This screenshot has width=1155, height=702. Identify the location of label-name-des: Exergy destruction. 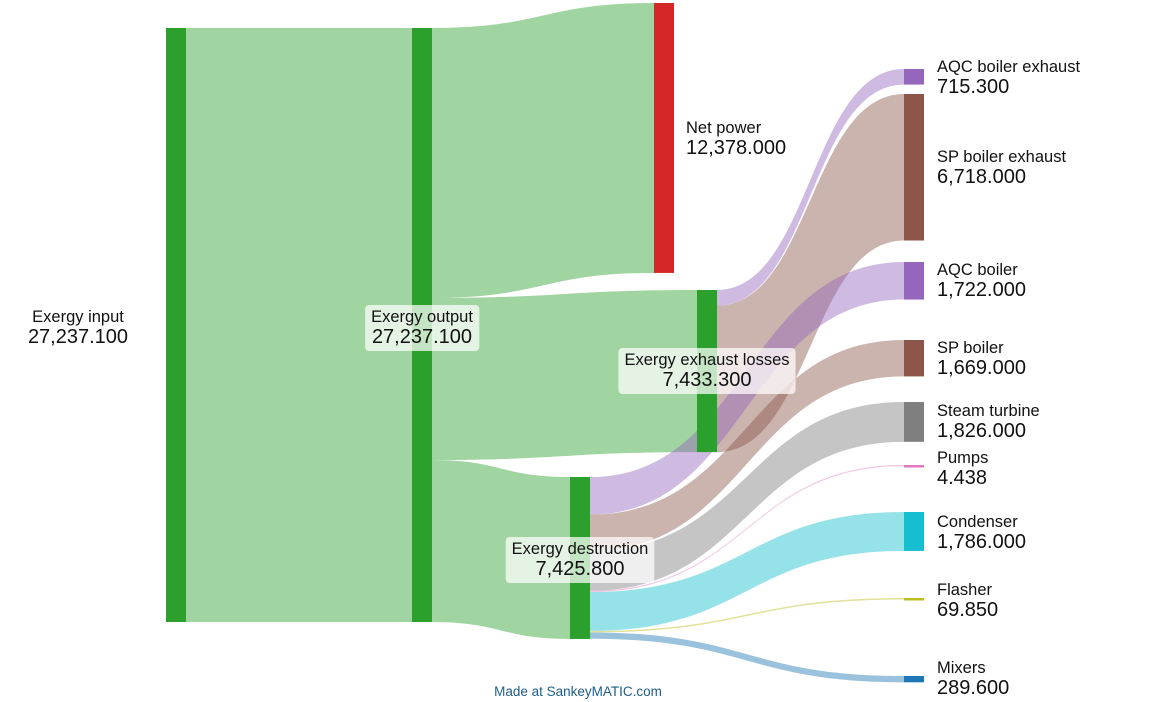
(580, 549).